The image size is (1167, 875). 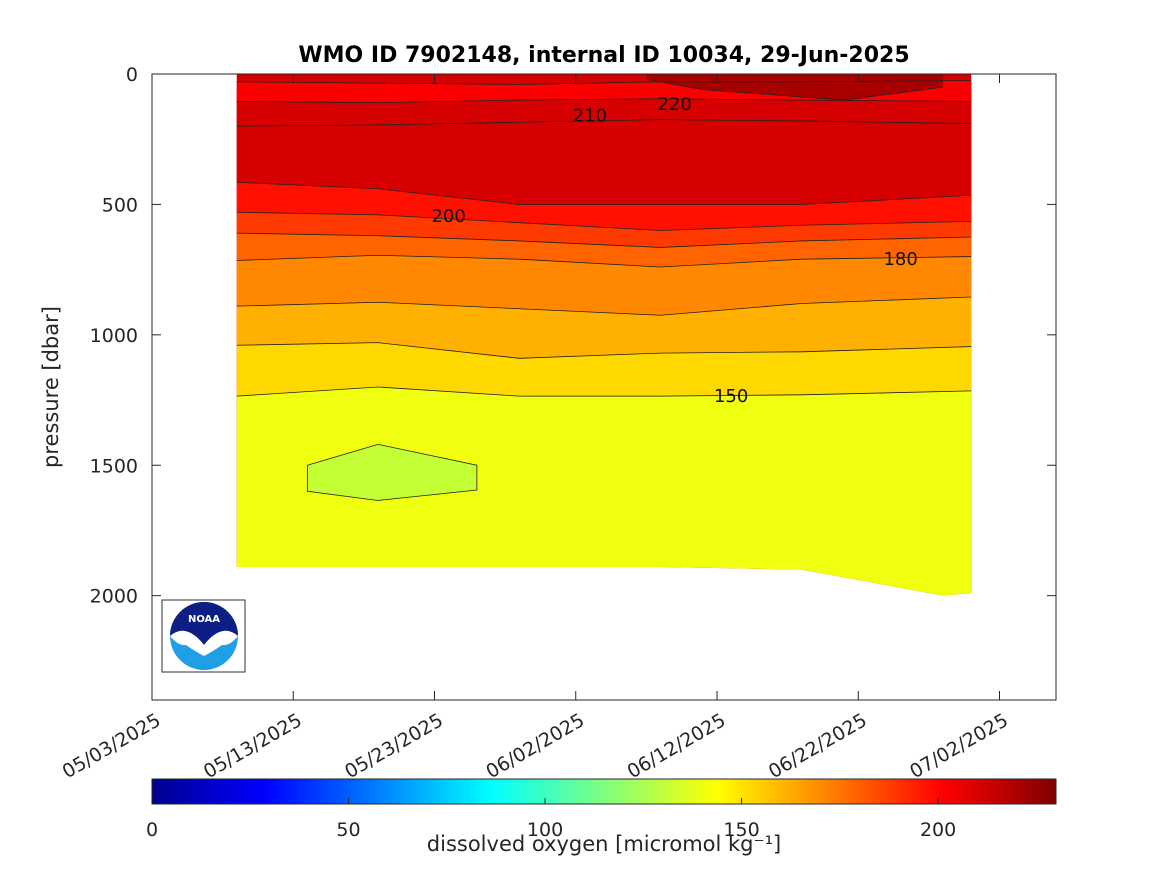 What do you see at coordinates (590, 116) in the screenshot?
I see `contour-label-210: 210` at bounding box center [590, 116].